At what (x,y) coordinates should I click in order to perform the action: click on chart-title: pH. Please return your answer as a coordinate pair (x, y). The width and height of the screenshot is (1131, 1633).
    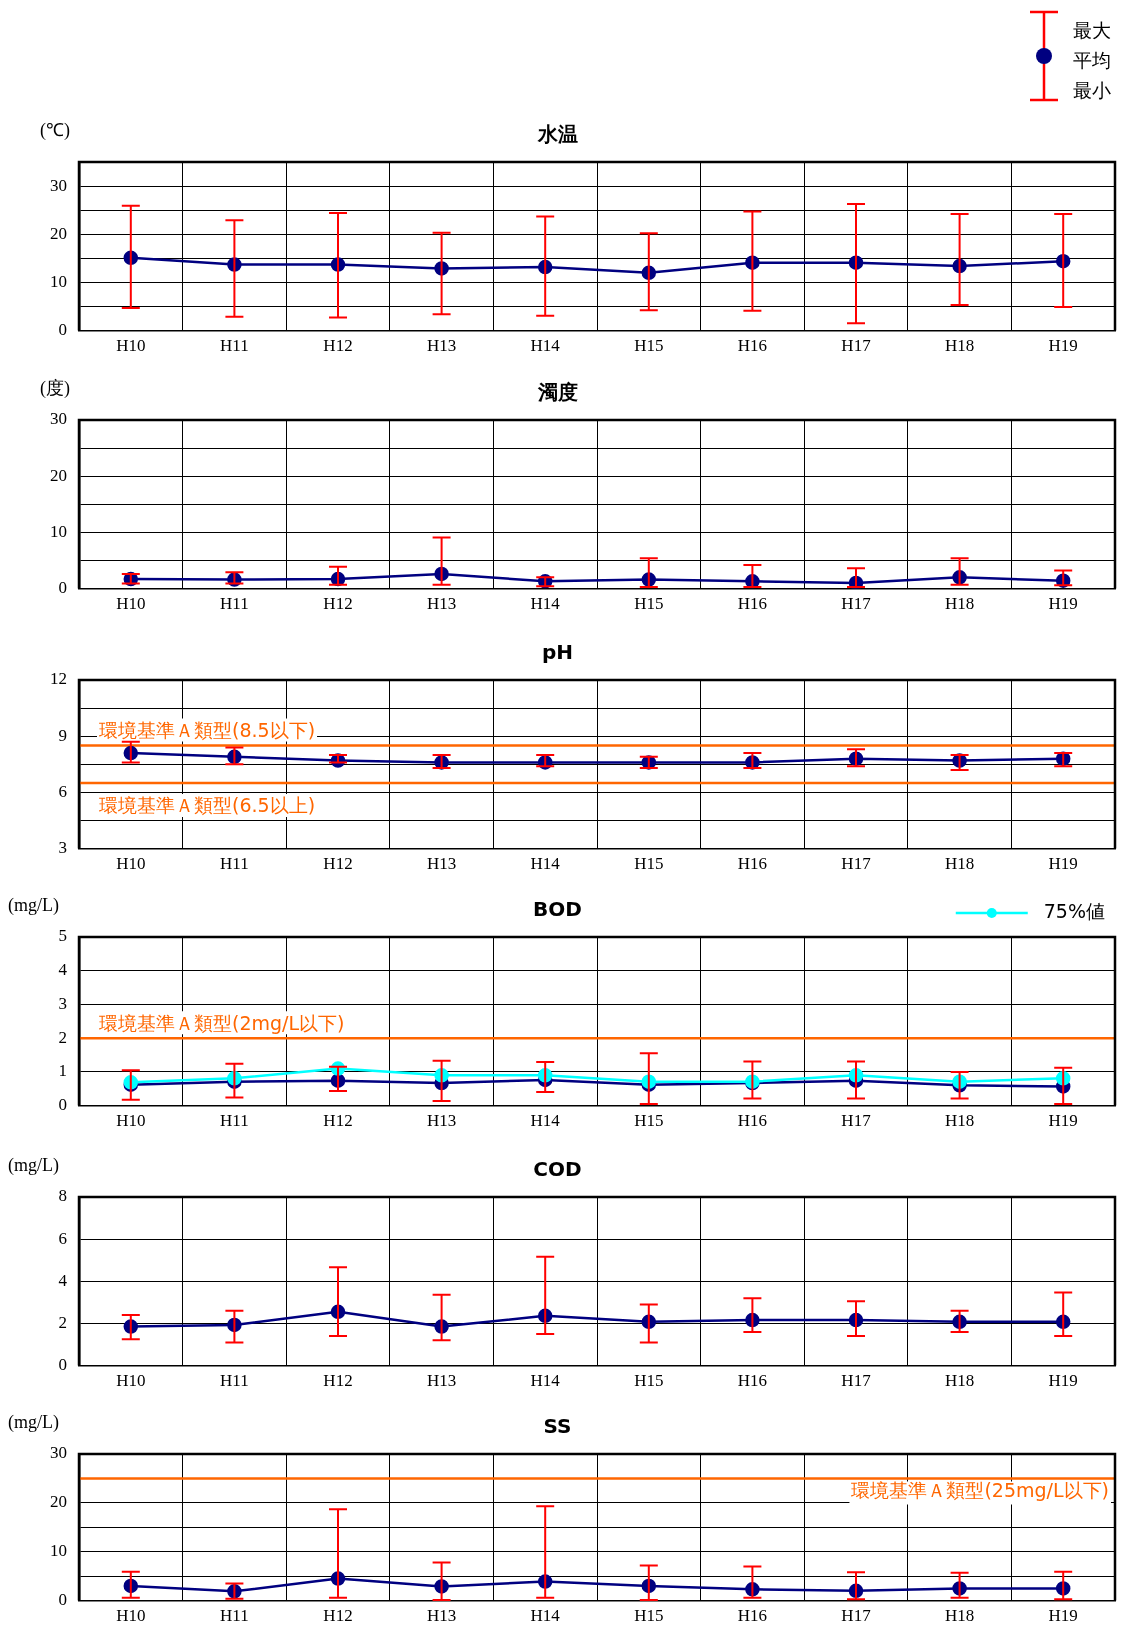
    Looking at the image, I should click on (557, 652).